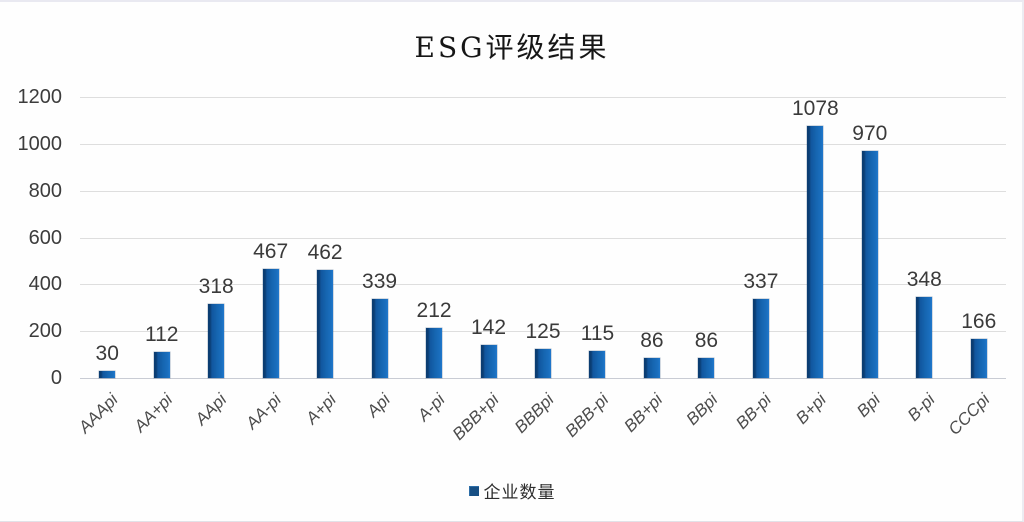  Describe the element at coordinates (211, 409) in the screenshot. I see `x-axis-tick-label: AApi` at that location.